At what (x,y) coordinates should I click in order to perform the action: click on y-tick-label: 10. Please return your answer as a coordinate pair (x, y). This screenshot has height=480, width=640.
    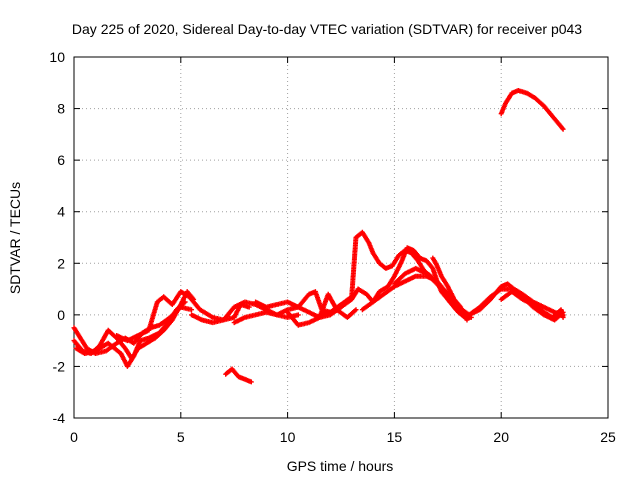
    Looking at the image, I should click on (57, 57).